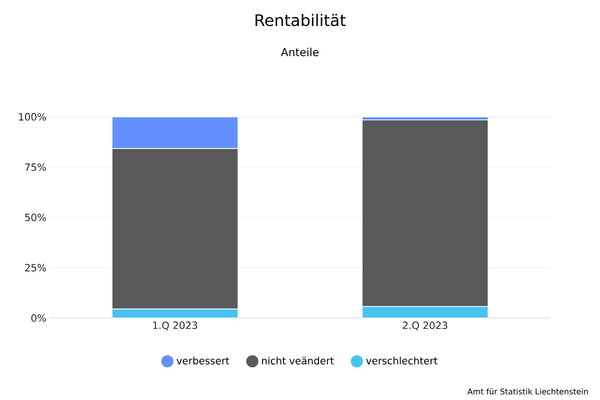 Image resolution: width=600 pixels, height=400 pixels. What do you see at coordinates (425, 326) in the screenshot?
I see `x-tick-label: 2.Q 2023` at bounding box center [425, 326].